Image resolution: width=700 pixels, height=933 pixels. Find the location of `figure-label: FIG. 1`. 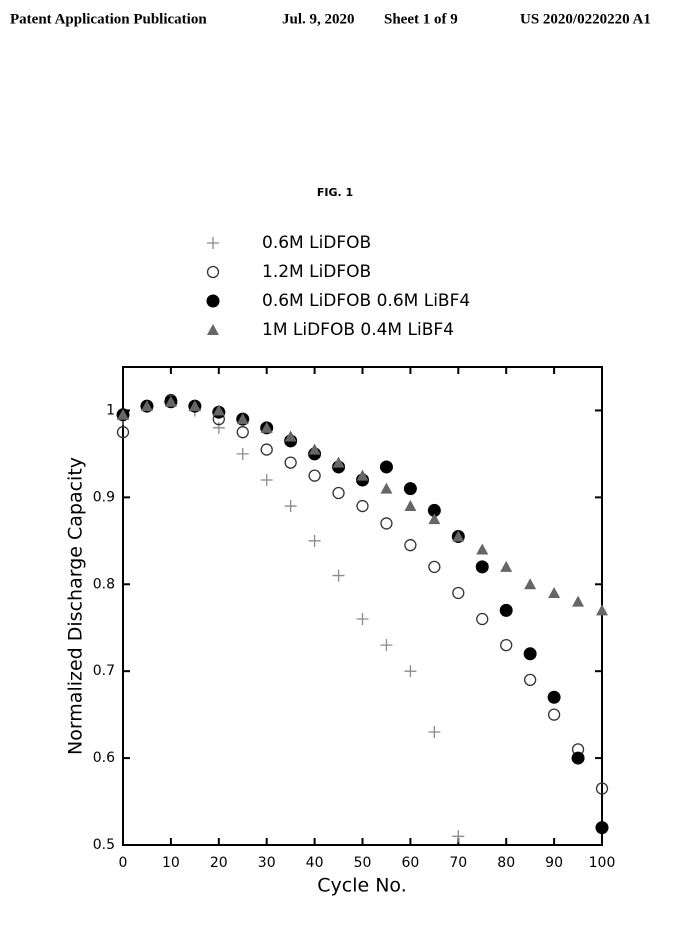

figure-label: FIG. 1 is located at coordinates (335, 192).